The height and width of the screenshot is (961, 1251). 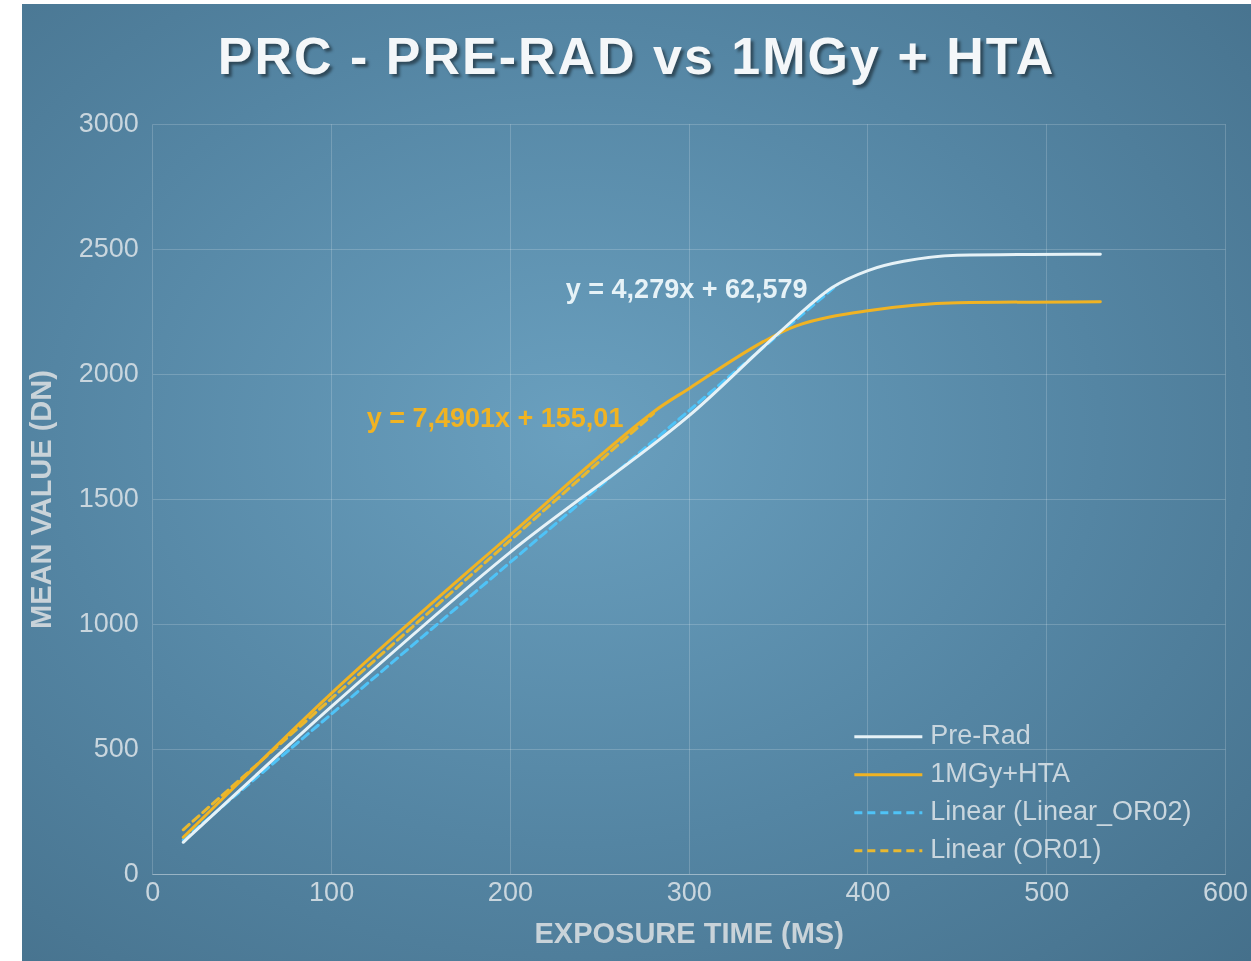 What do you see at coordinates (686, 289) in the screenshot?
I see `annotation: y = 4,279x + 62,579` at bounding box center [686, 289].